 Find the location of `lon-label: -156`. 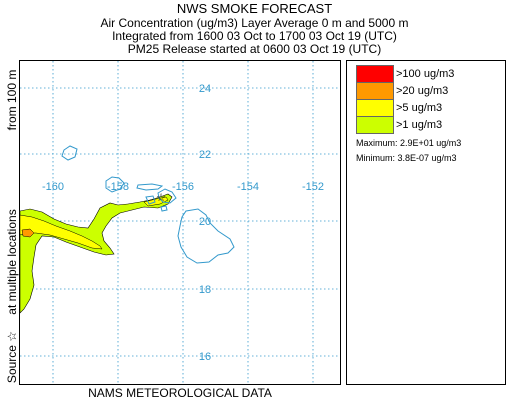

lon-label: -156 is located at coordinates (183, 187).